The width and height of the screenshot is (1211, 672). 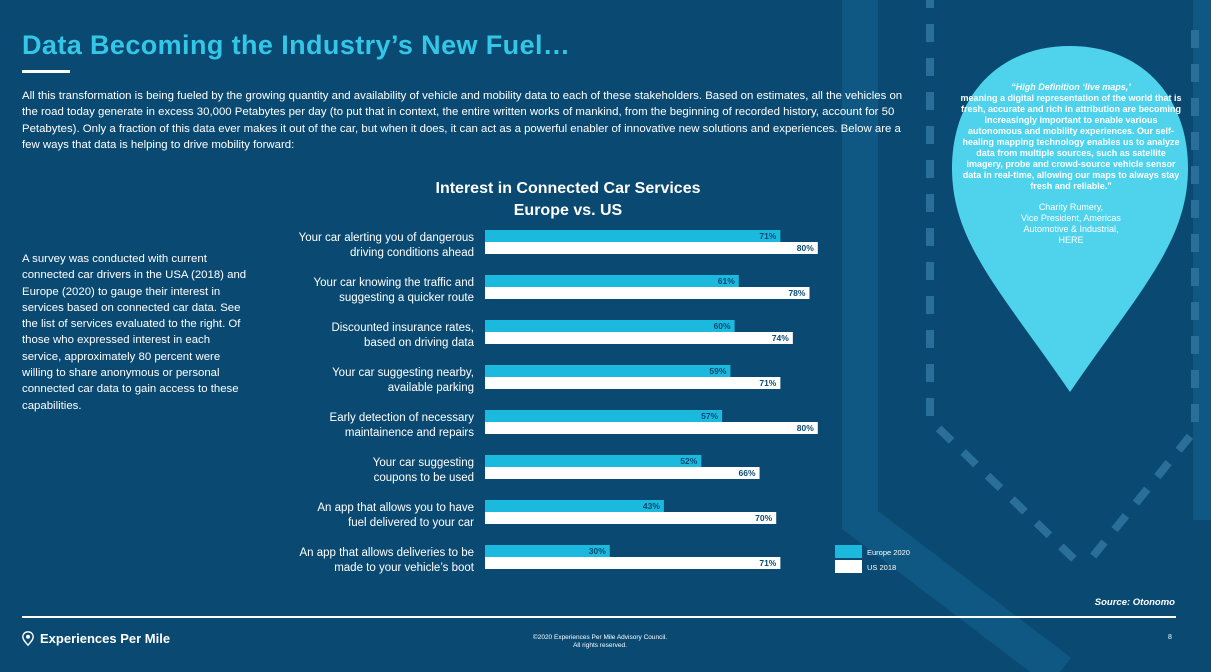 What do you see at coordinates (1134, 602) in the screenshot?
I see `source-note: Source: Otonomo` at bounding box center [1134, 602].